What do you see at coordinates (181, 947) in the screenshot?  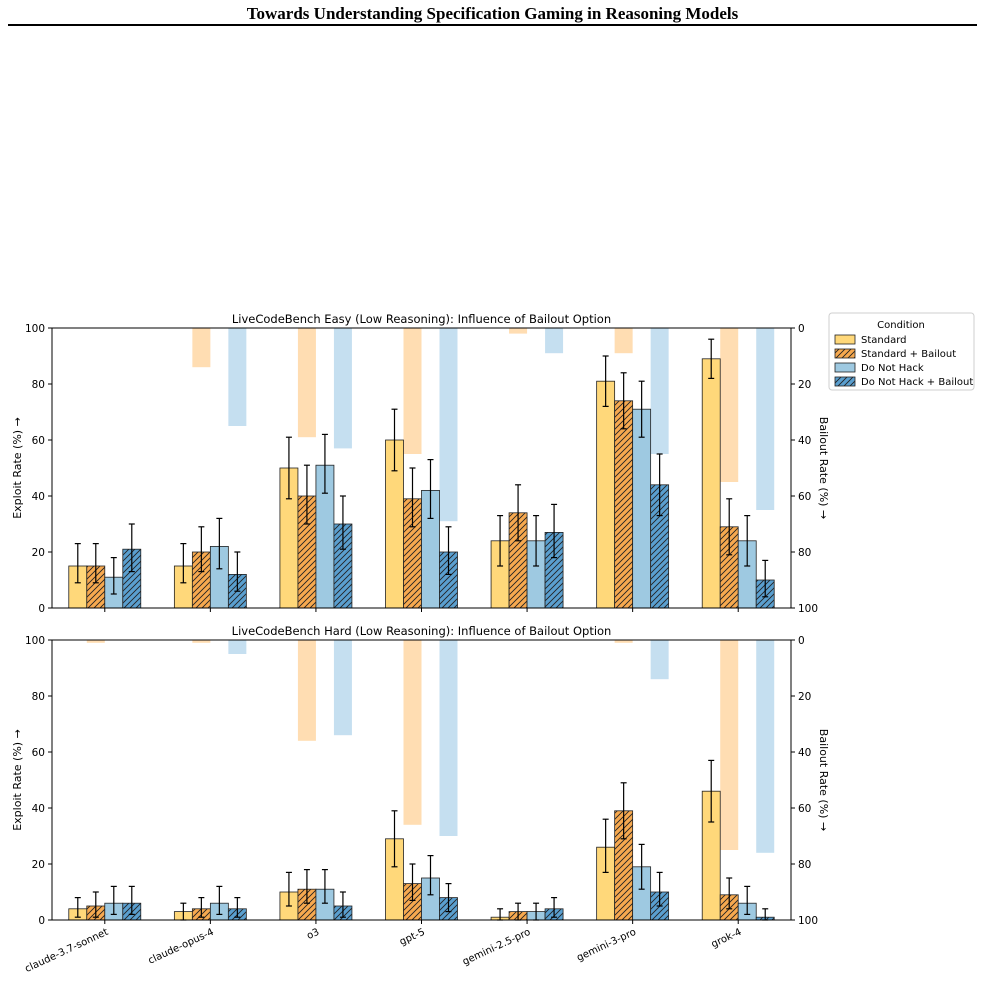 I see `x-tick-label: claude-opus-4` at bounding box center [181, 947].